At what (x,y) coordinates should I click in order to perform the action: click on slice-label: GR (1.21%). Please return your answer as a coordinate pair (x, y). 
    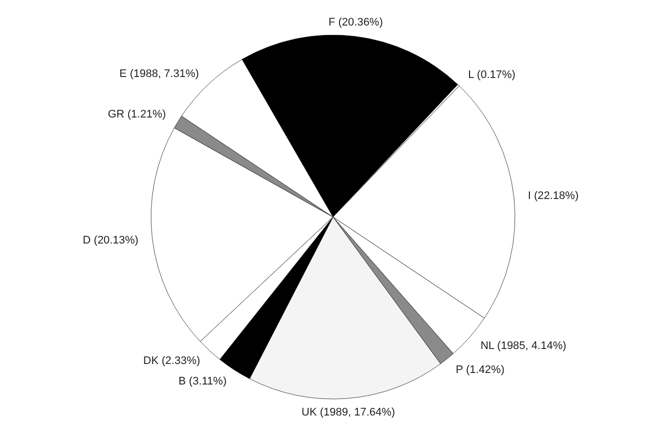
    Looking at the image, I should click on (137, 114).